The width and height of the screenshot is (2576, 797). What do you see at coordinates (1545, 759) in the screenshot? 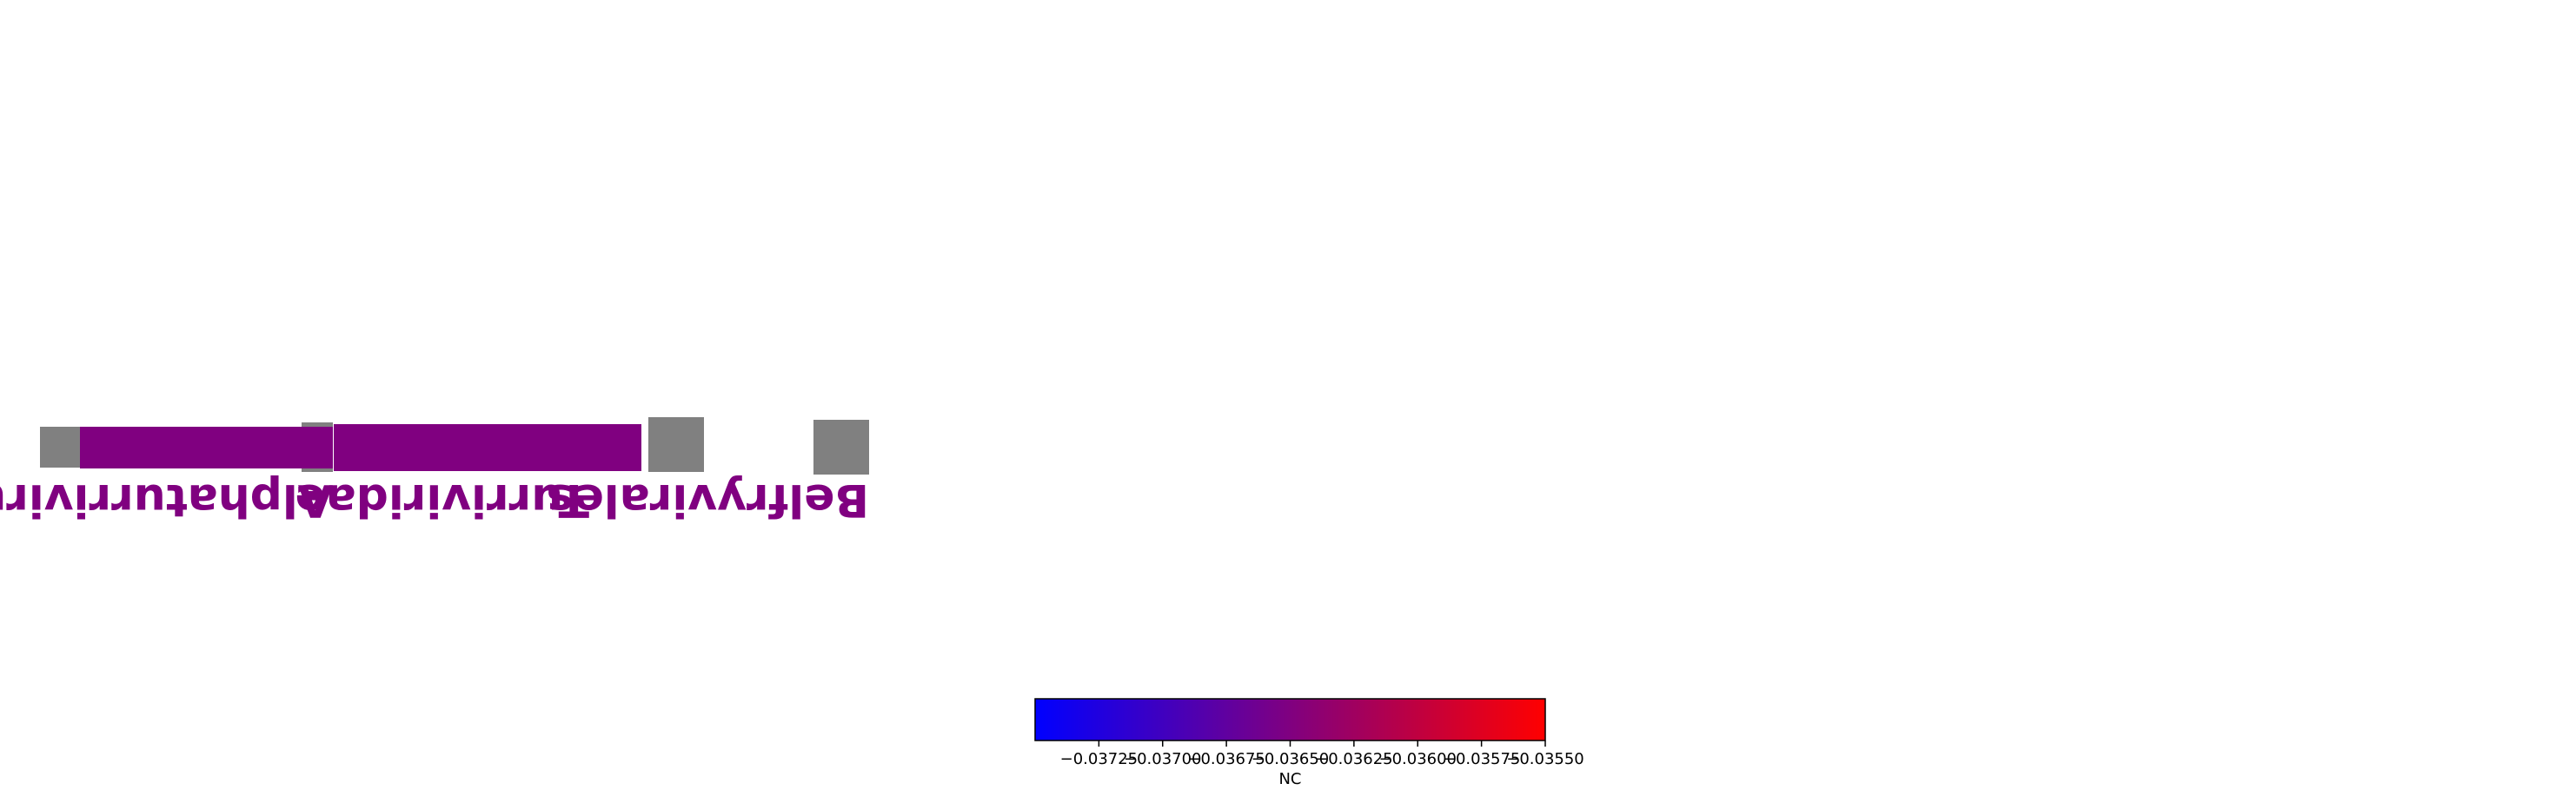
I see `colorbar-tick-label: −0.03550` at bounding box center [1545, 759].